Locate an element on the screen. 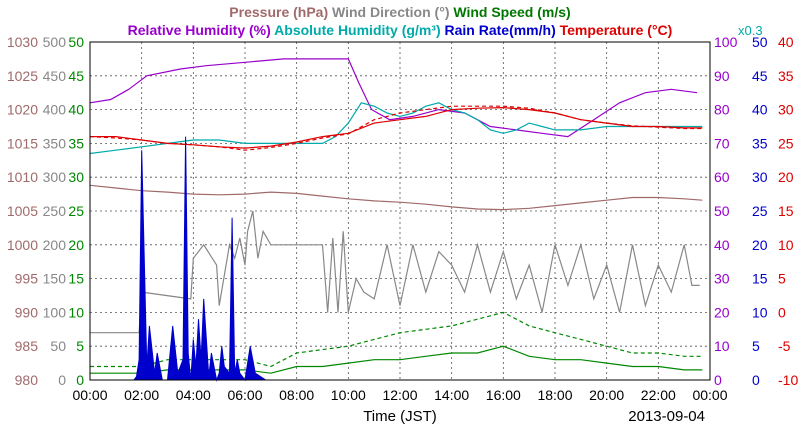 This screenshot has width=800, height=434. y-tick-pressure-0: 980 is located at coordinates (27, 380).